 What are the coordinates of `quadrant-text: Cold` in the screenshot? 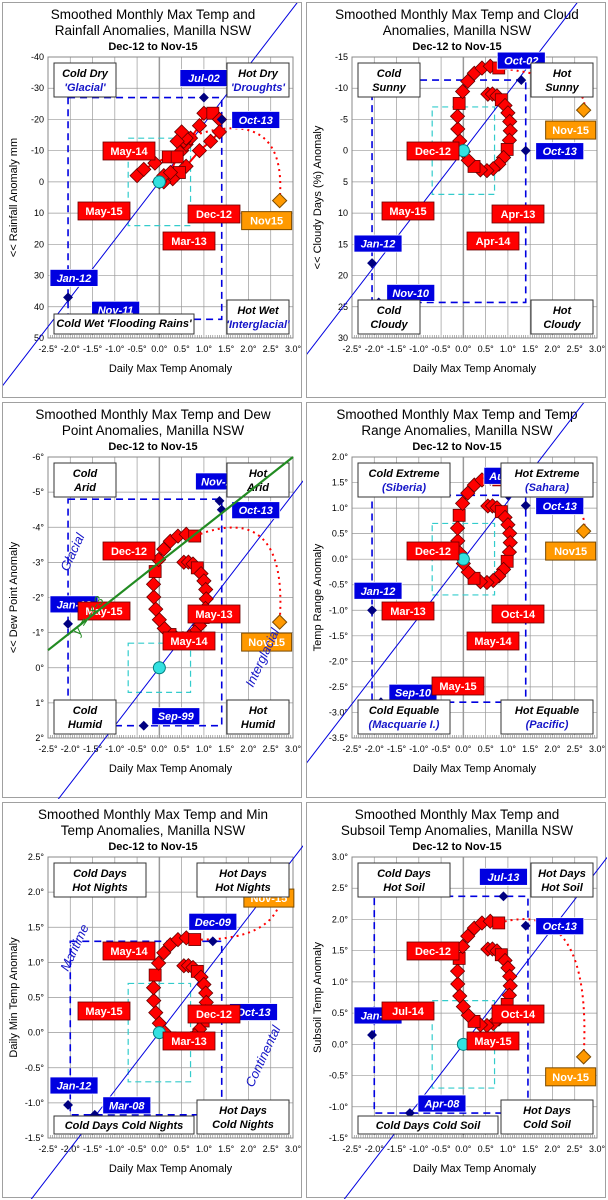 It's located at (389, 311).